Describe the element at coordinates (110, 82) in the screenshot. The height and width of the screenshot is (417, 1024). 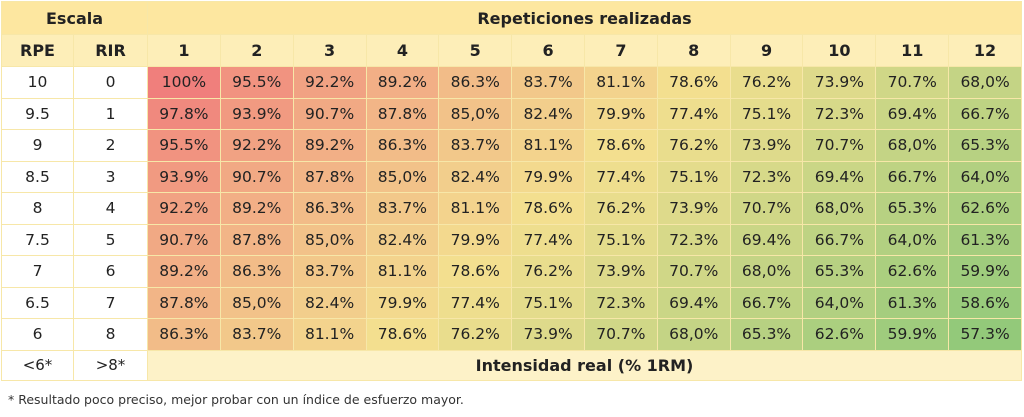
I see `rir-cell: 0` at that location.